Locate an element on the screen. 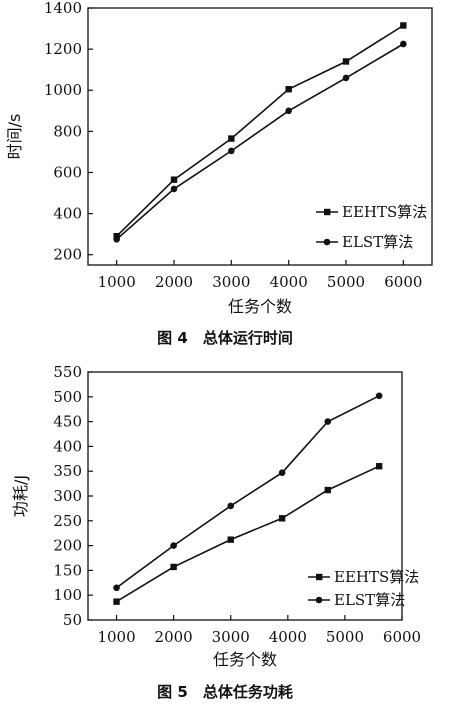 The width and height of the screenshot is (451, 717). y-tick-label: 1400 is located at coordinates (63, 8).